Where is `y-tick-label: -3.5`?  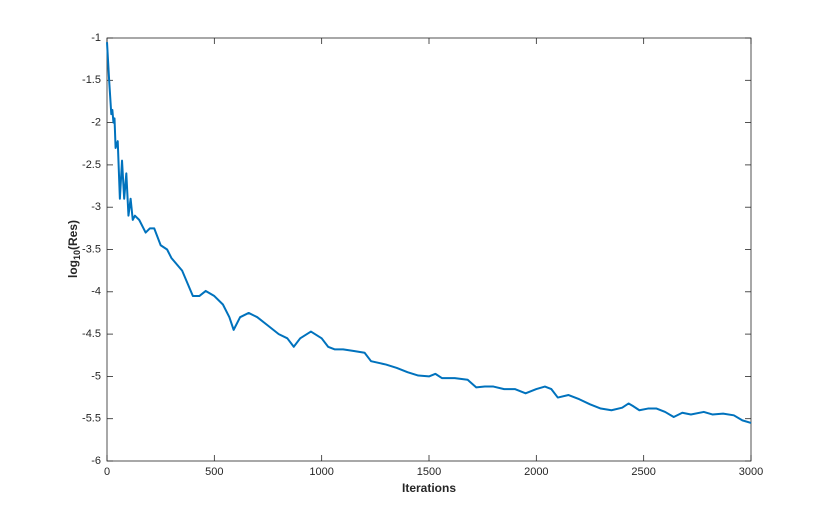 y-tick-label: -3.5 is located at coordinates (91, 249).